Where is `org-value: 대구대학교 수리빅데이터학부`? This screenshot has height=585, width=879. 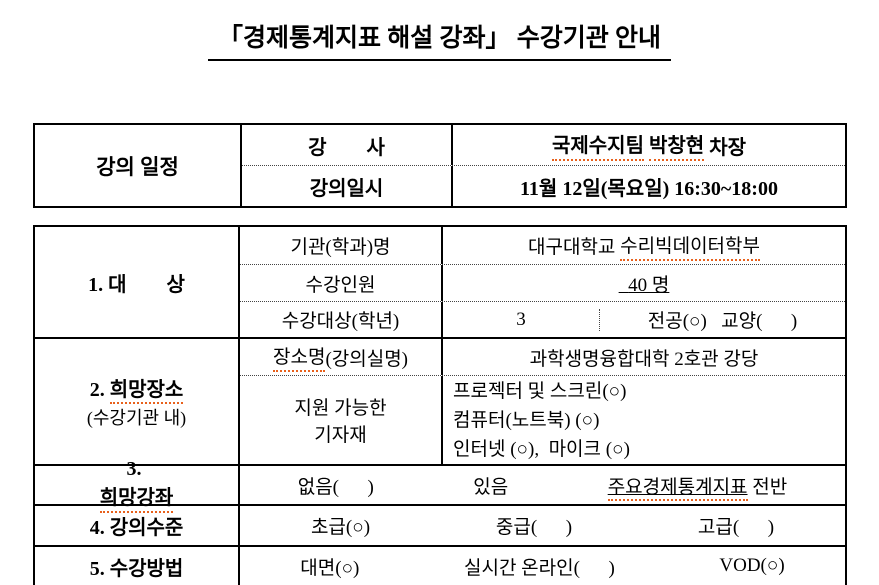
org-value: 대구대학교 수리빅데이터학부 is located at coordinates (644, 245).